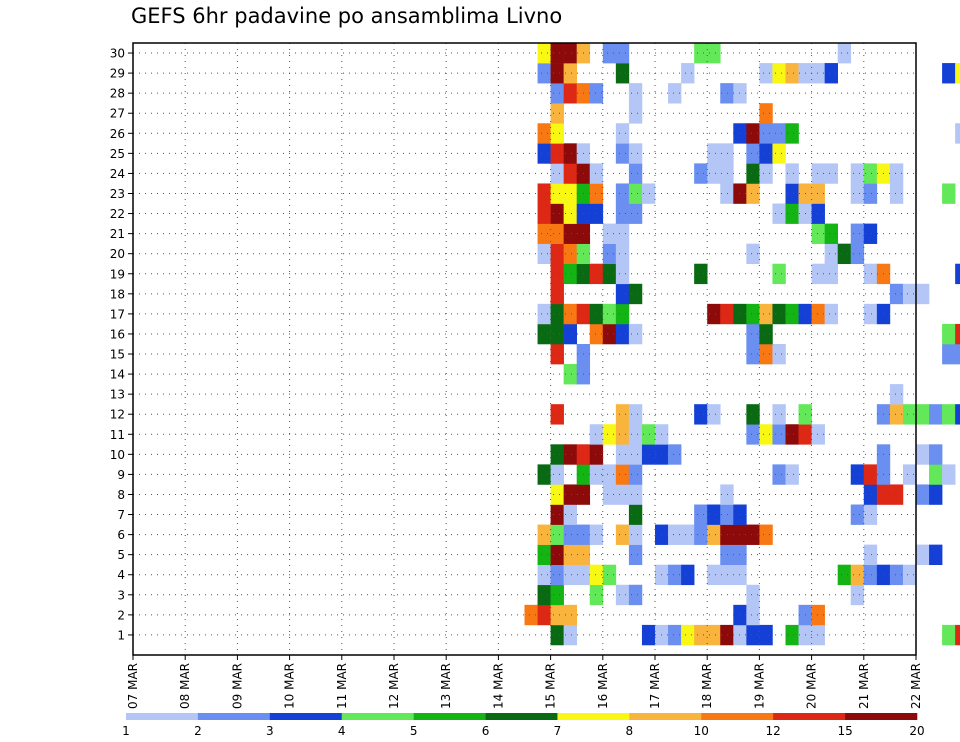 This screenshot has width=960, height=742. Describe the element at coordinates (117, 314) in the screenshot. I see `y-tick-label: 17` at that location.